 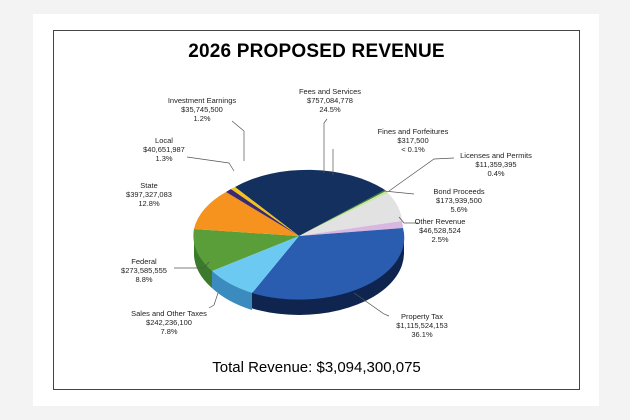 I want to click on slice-state, so click(x=246, y=214).